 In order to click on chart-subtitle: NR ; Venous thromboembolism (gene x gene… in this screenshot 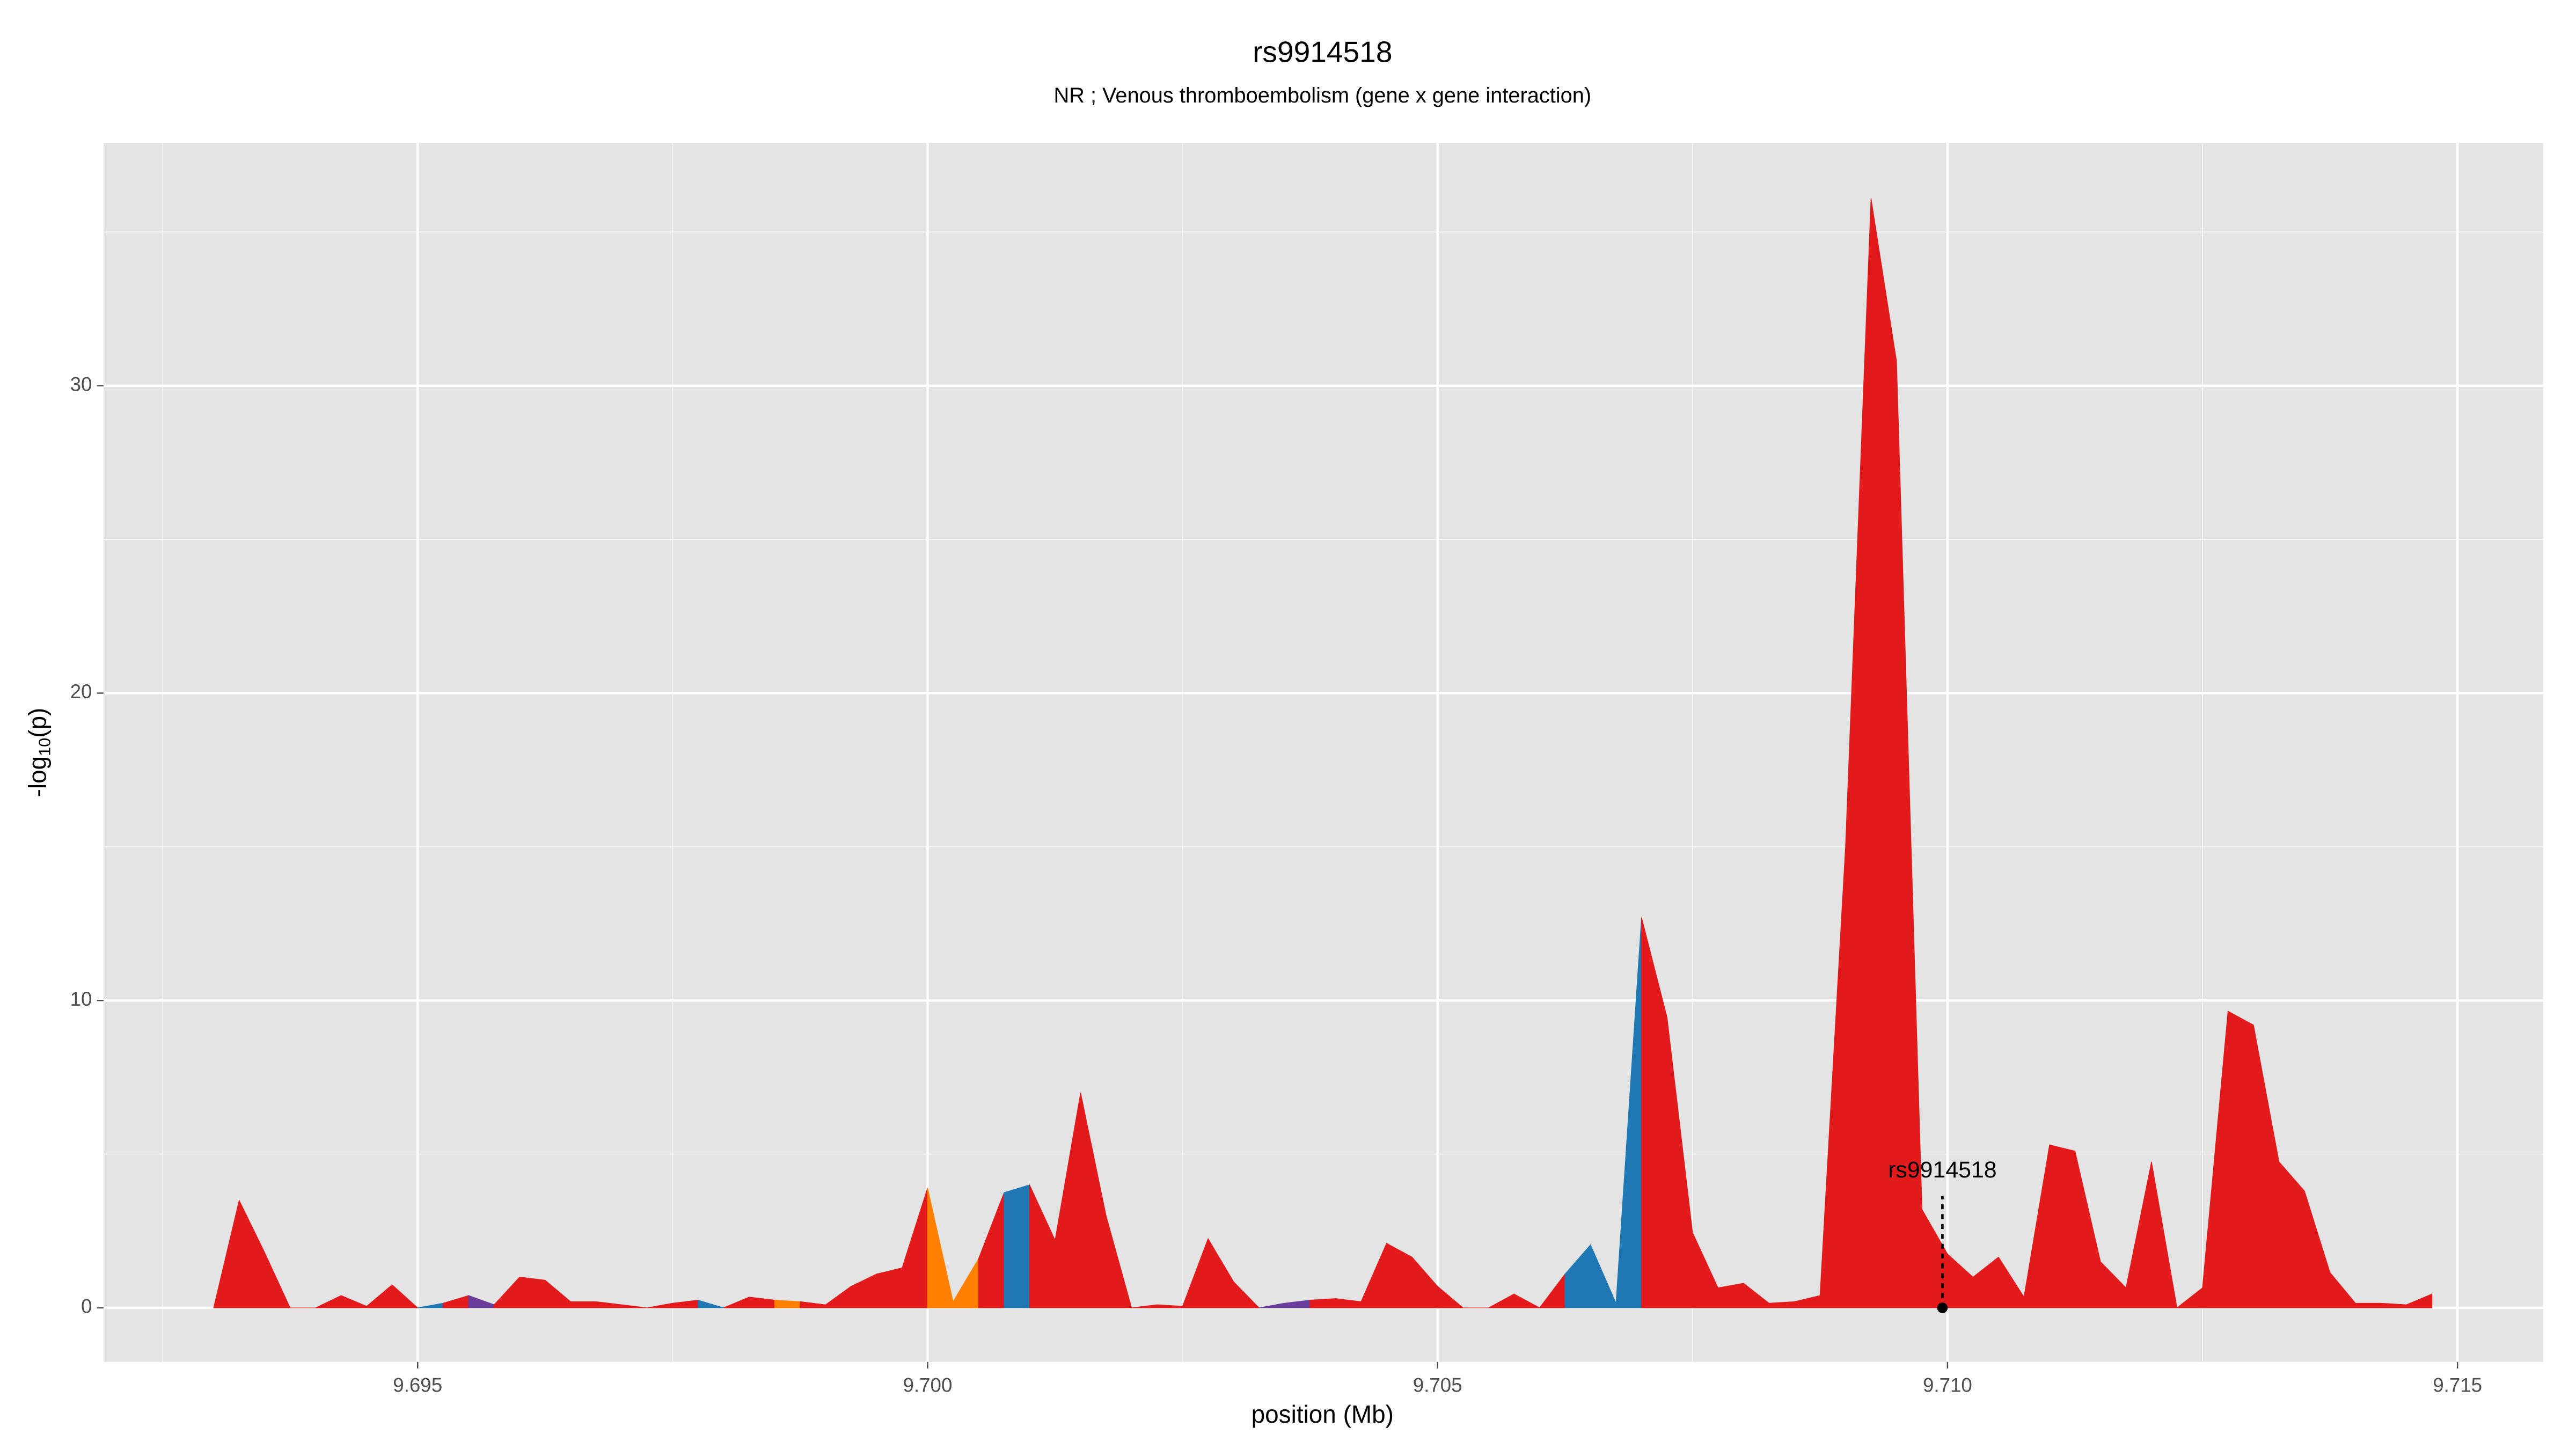, I will do `click(1322, 95)`.